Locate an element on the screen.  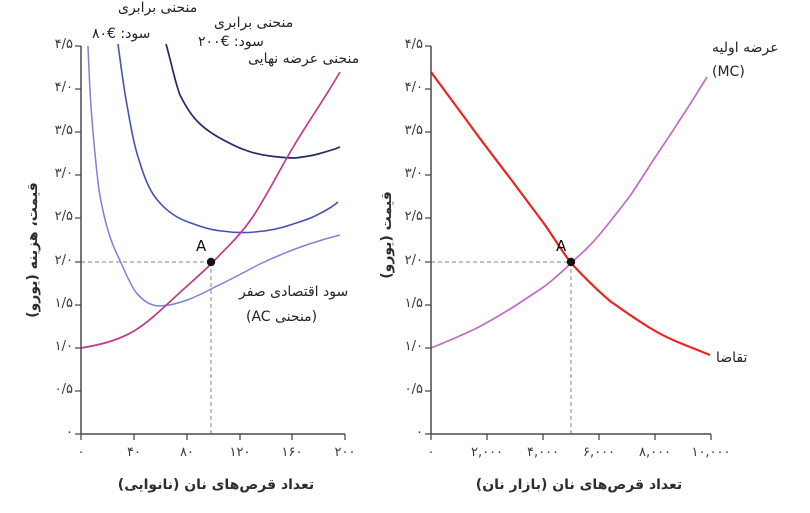
right-x-tick-label: ۴,۰۰۰ is located at coordinates (543, 452).